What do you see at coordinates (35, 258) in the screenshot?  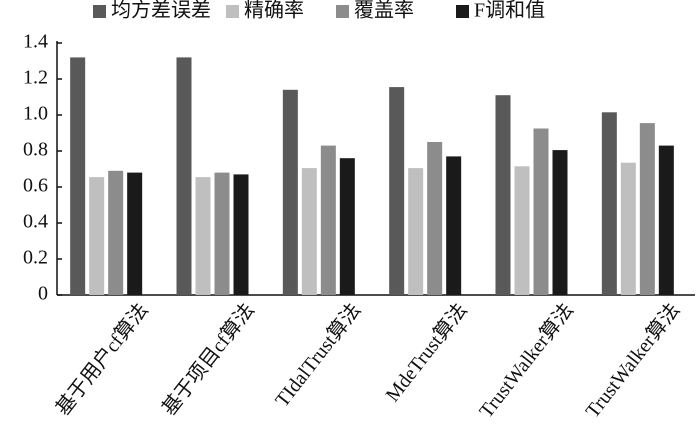 I see `y-tick-label: 0.2` at bounding box center [35, 258].